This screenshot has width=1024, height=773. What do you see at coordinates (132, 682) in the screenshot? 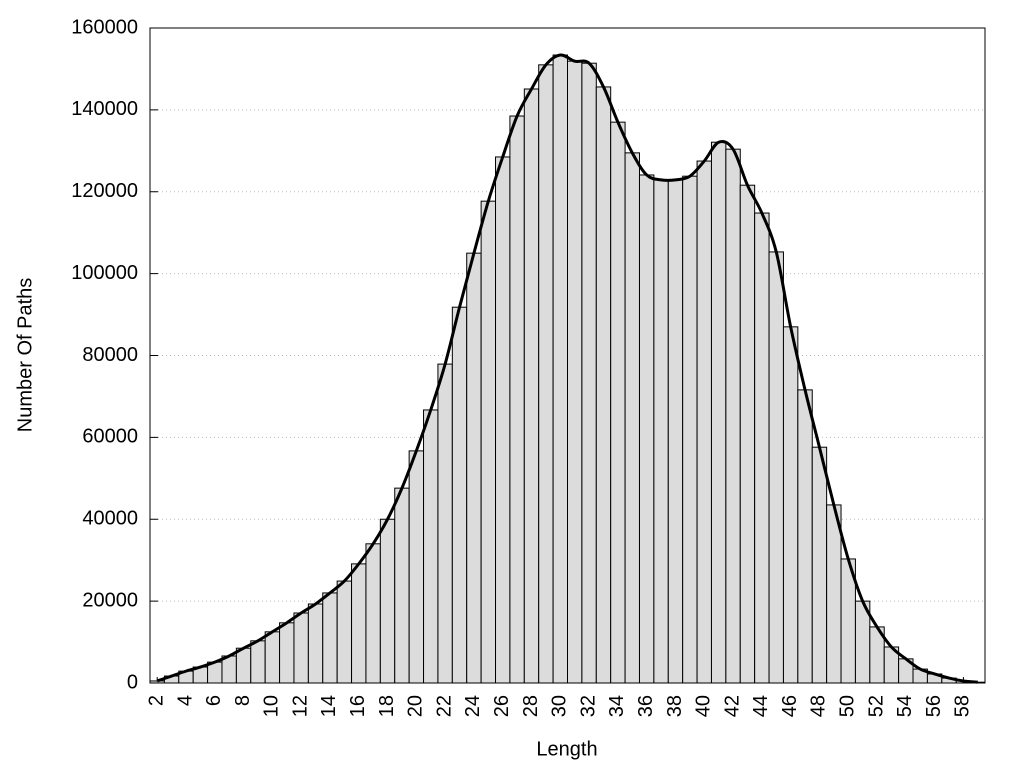
I see `y-tick-label: 0` at bounding box center [132, 682].